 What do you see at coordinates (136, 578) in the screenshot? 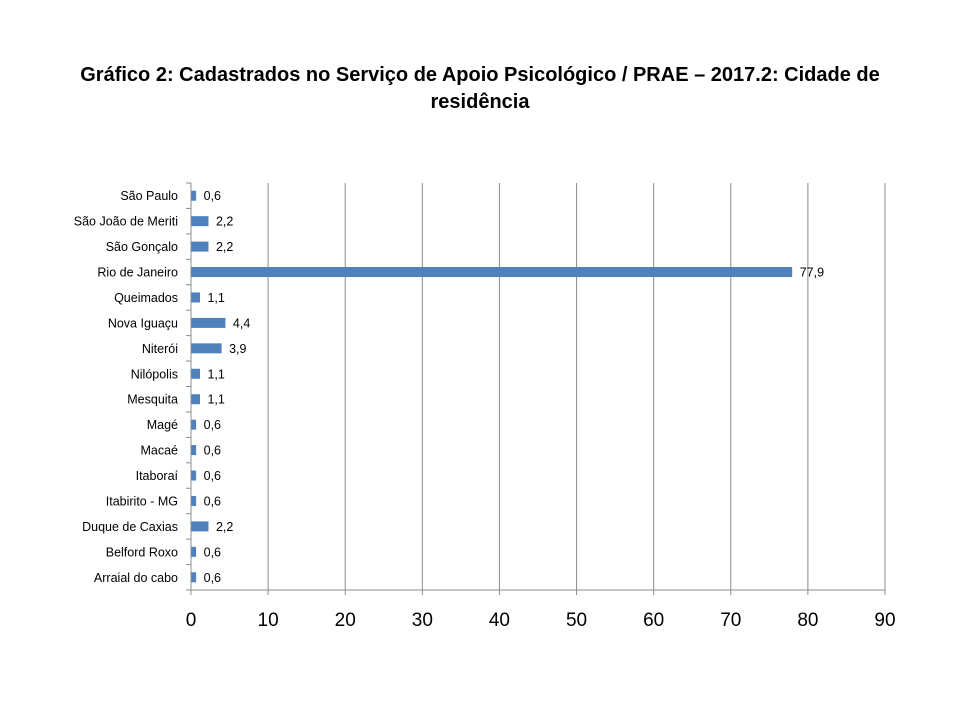
I see `category-label: Arraial do cabo` at bounding box center [136, 578].